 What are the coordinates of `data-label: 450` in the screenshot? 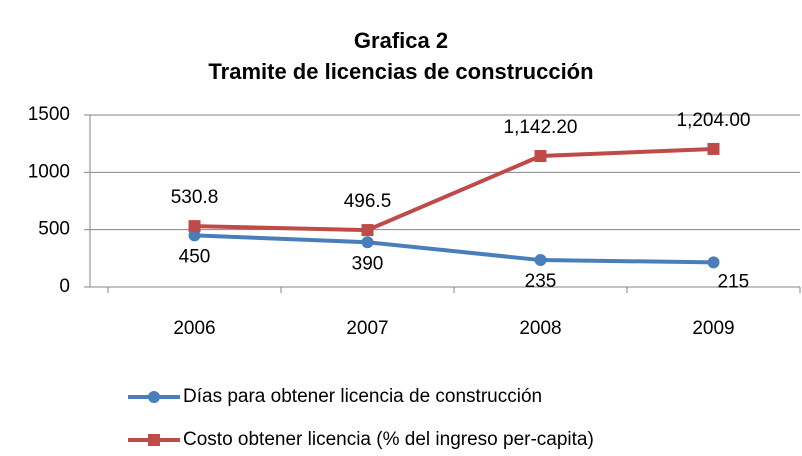 It's located at (195, 256).